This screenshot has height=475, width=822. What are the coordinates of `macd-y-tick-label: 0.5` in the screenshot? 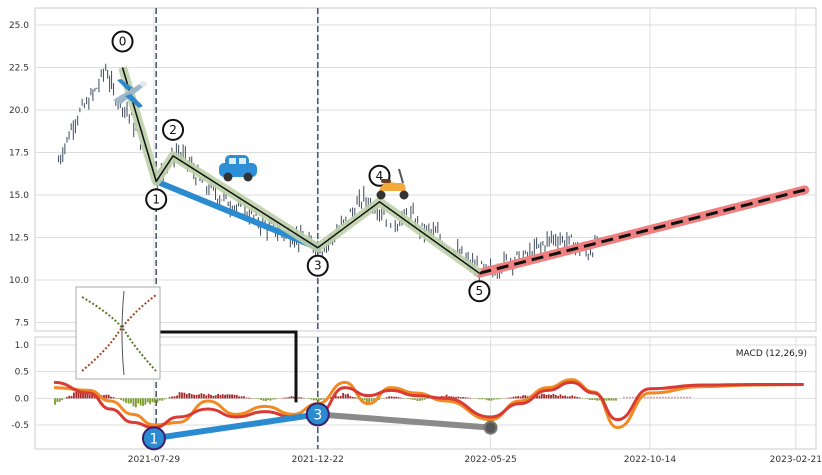 It's located at (22, 373).